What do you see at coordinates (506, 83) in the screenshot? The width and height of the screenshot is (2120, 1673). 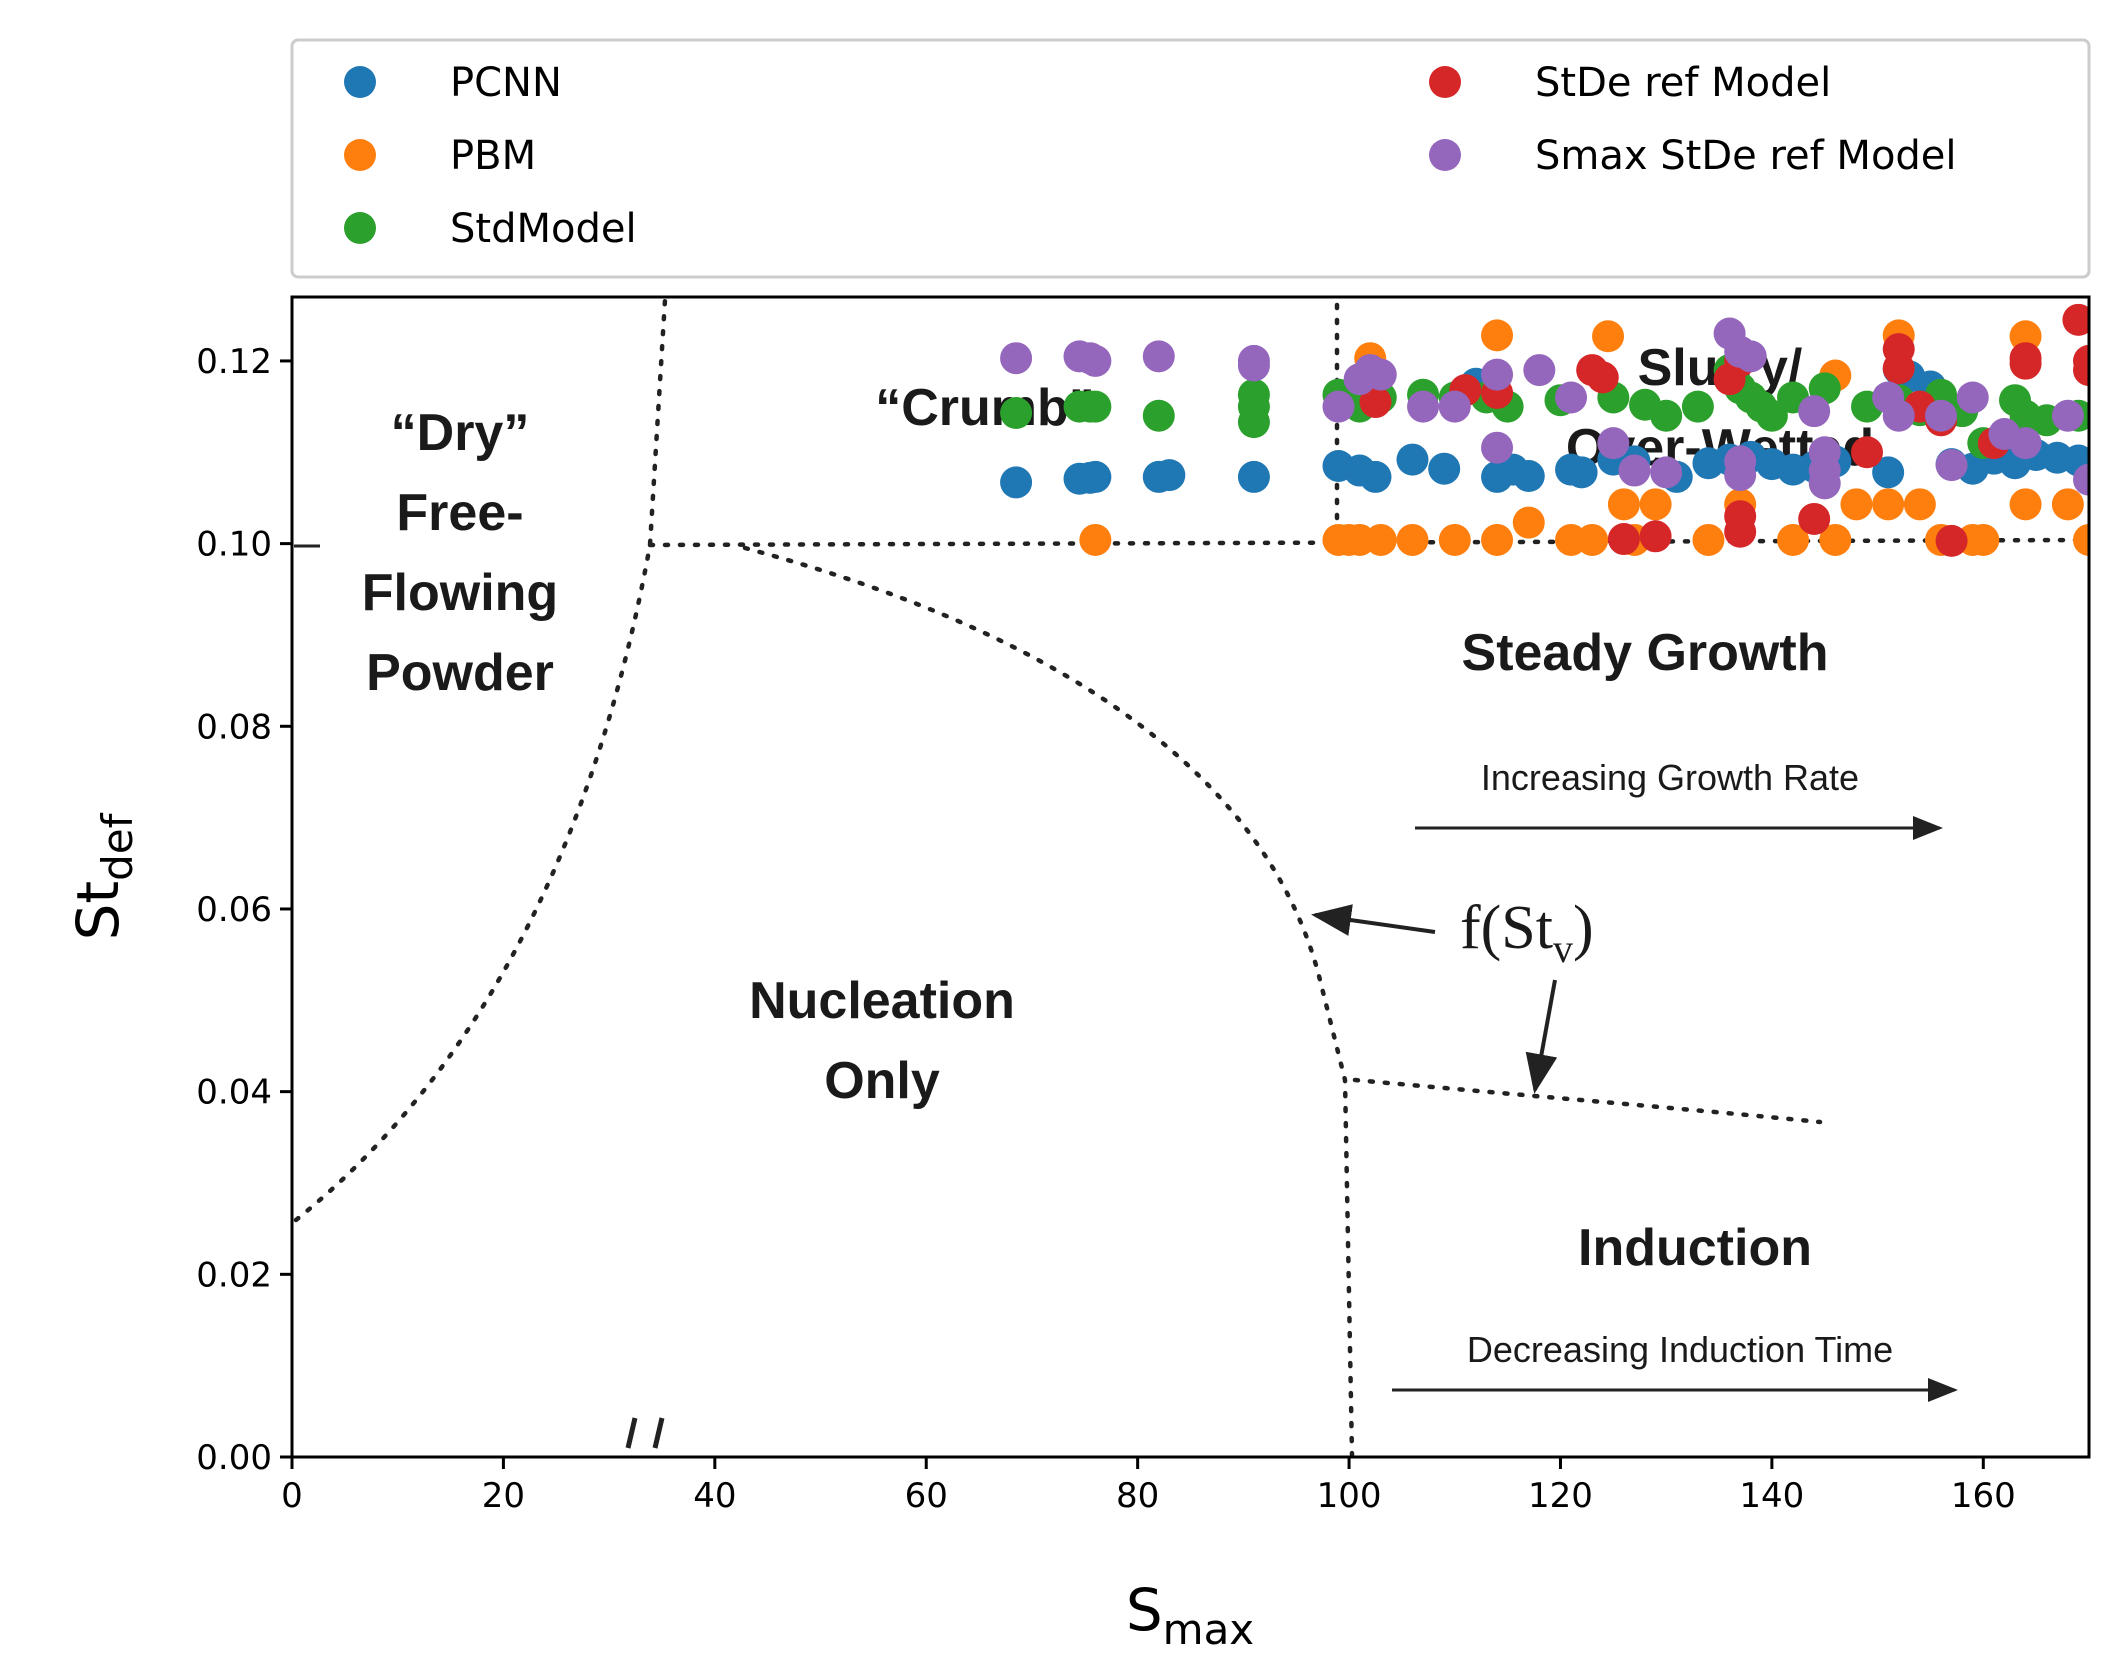 I see `legend-label: PCNN` at bounding box center [506, 83].